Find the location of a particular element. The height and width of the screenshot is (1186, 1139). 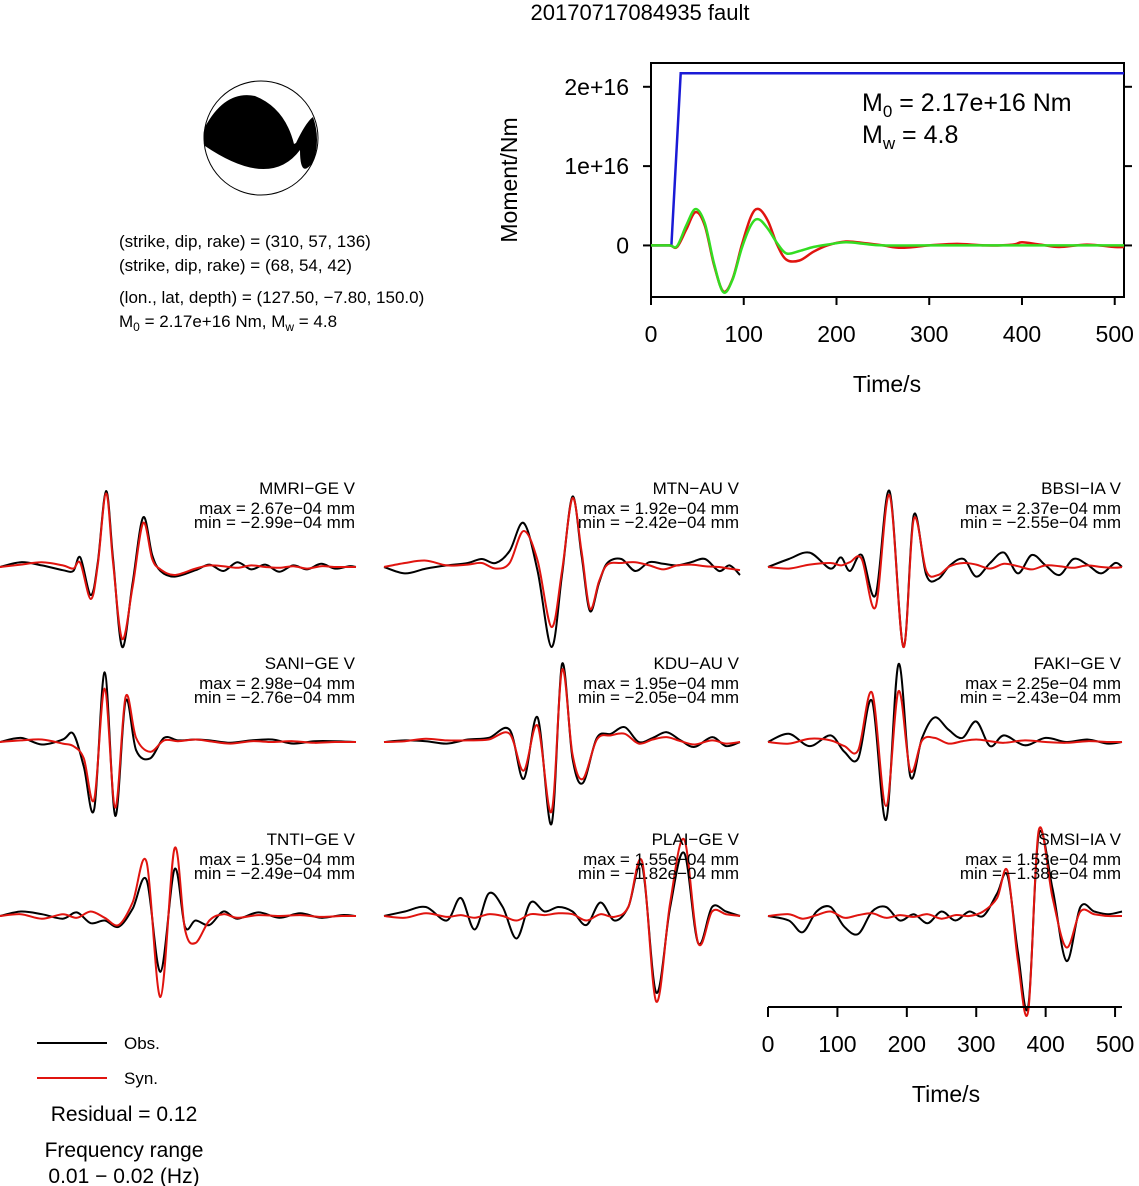

station-min: min = −2.76e−04 mm is located at coordinates (274, 697).